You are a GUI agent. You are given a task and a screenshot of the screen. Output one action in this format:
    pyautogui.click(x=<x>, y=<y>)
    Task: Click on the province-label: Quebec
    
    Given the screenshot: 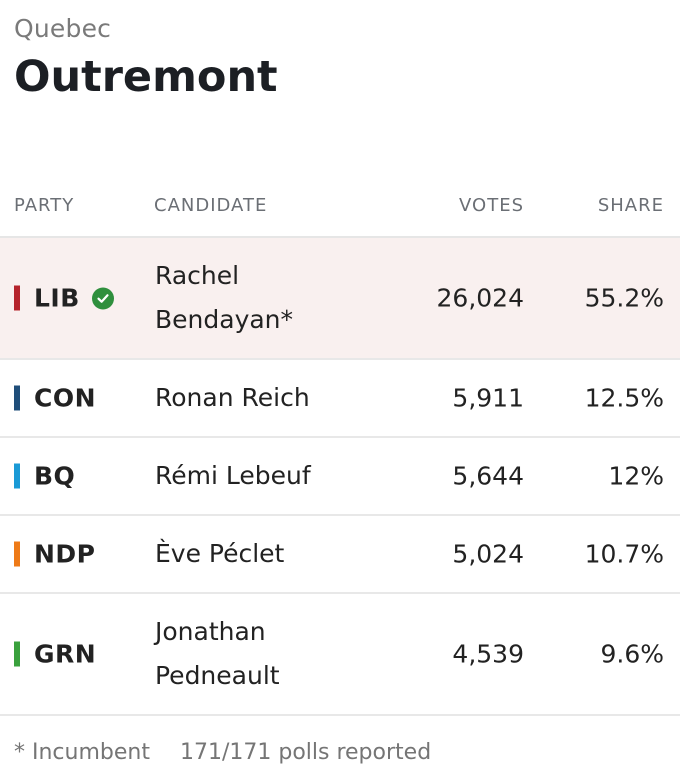 What is the action you would take?
    pyautogui.click(x=63, y=28)
    